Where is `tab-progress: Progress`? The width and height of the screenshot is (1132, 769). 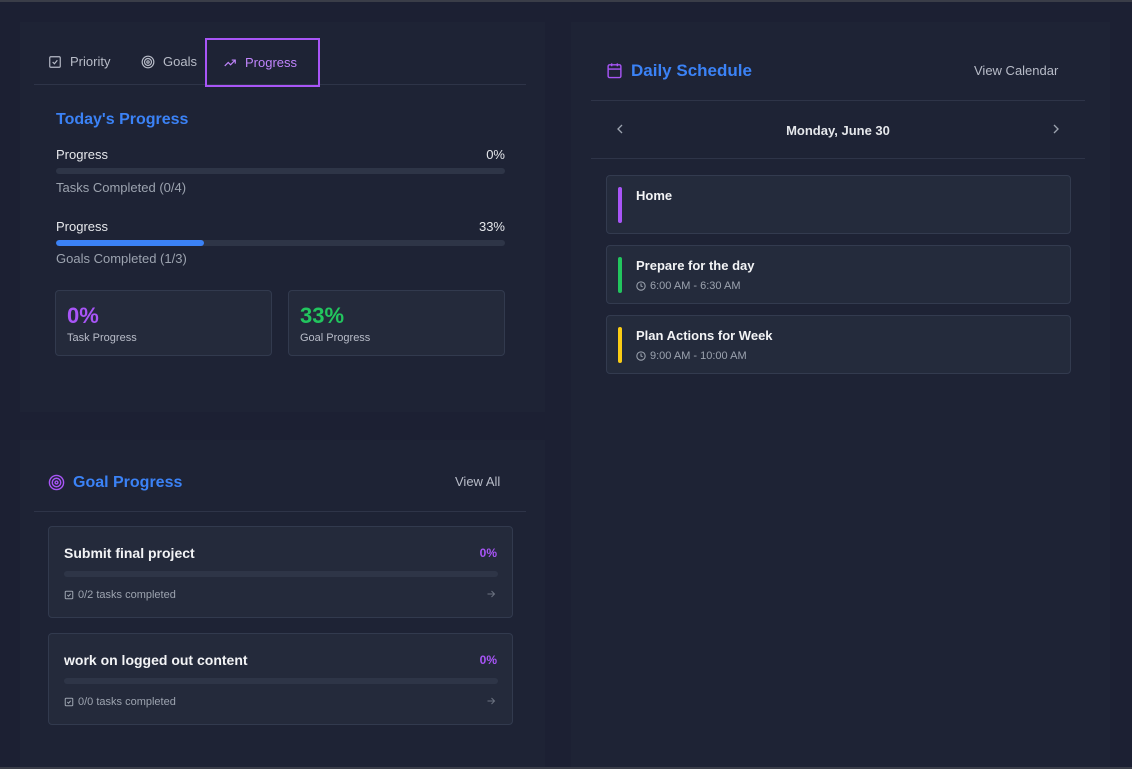 tab-progress: Progress is located at coordinates (262, 62).